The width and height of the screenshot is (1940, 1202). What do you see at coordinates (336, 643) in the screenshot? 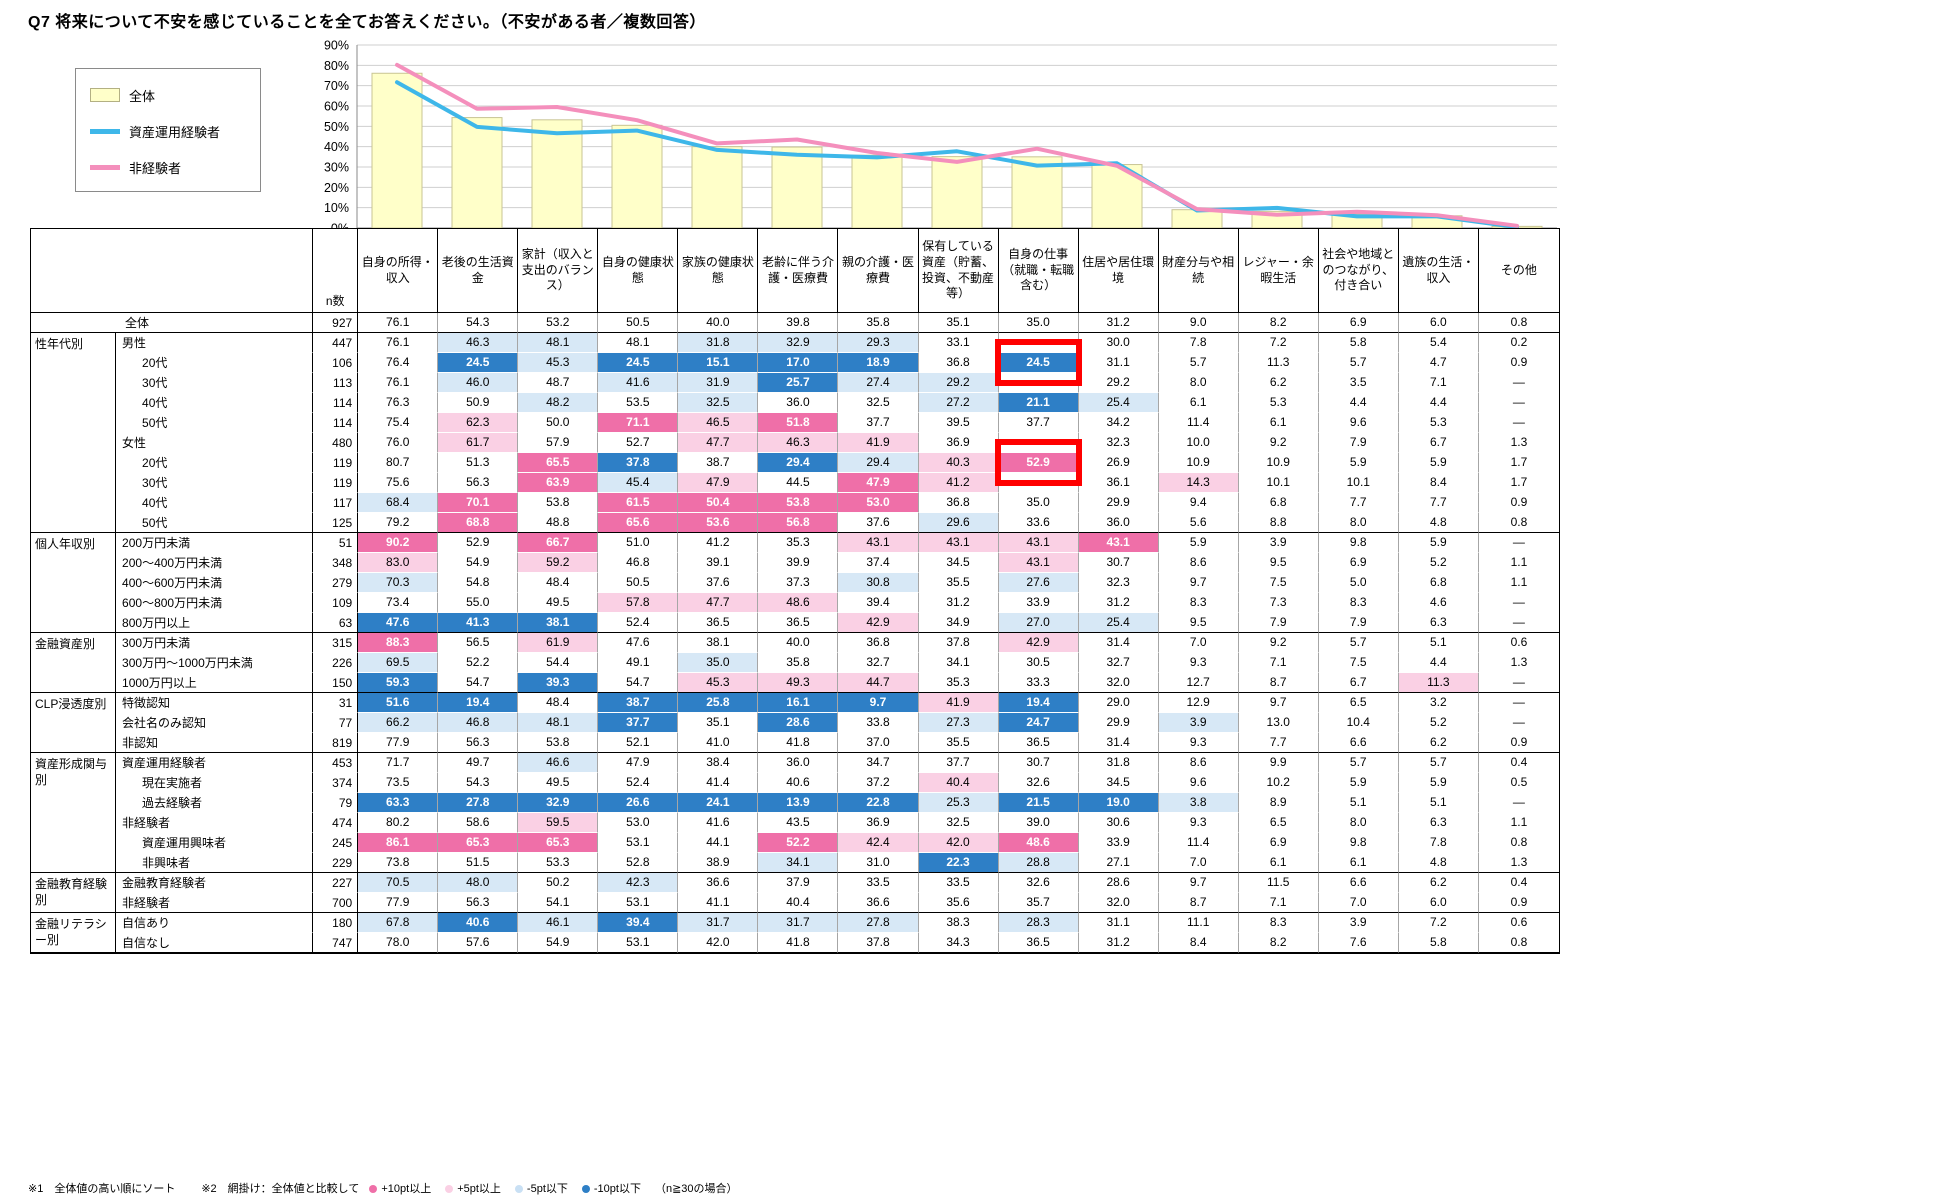
I see `n-value: 315` at bounding box center [336, 643].